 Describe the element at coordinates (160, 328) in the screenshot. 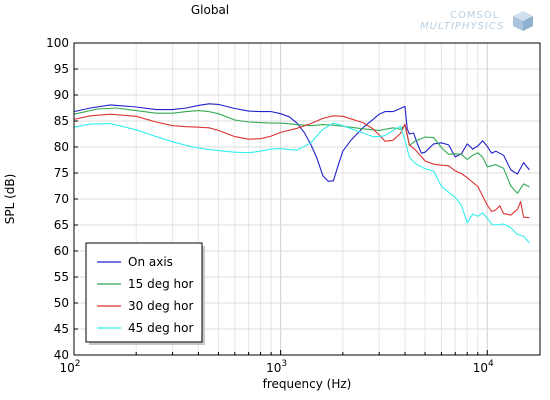

I see `legend-label: 45 deg hor` at that location.